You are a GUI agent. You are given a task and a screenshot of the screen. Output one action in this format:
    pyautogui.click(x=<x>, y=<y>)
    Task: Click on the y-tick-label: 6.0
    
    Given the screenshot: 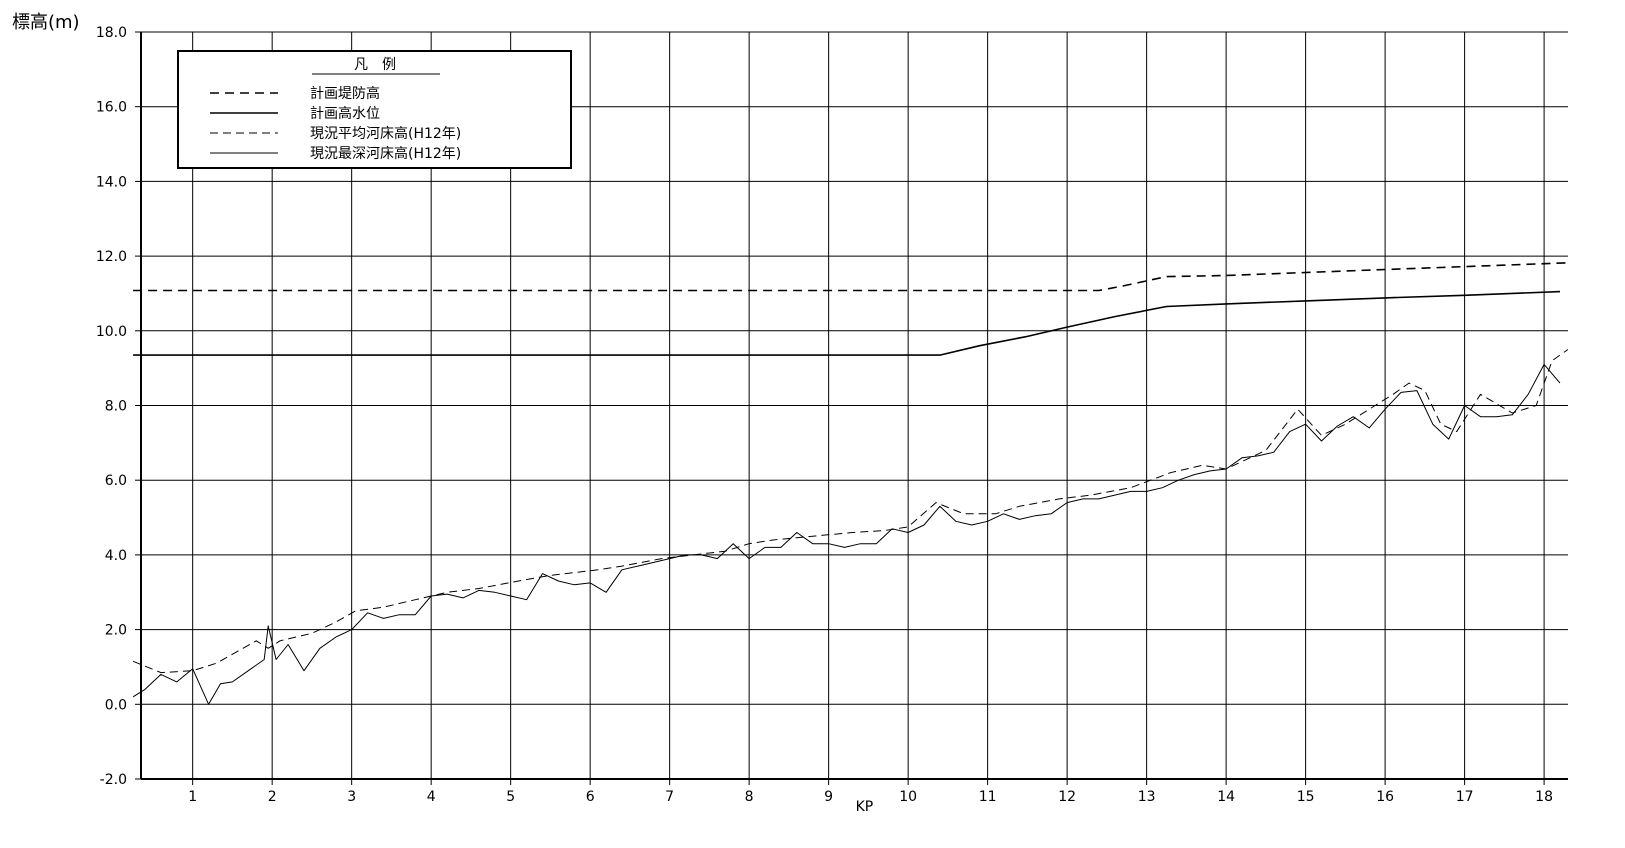 What is the action you would take?
    pyautogui.click(x=116, y=481)
    